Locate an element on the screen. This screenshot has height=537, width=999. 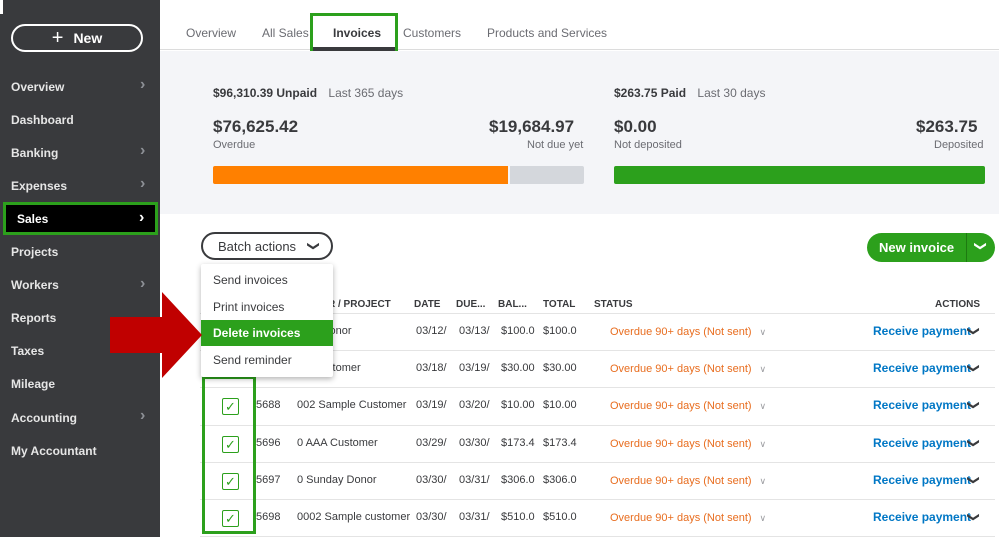
tab-invoices-underline is located at coordinates (354, 49).